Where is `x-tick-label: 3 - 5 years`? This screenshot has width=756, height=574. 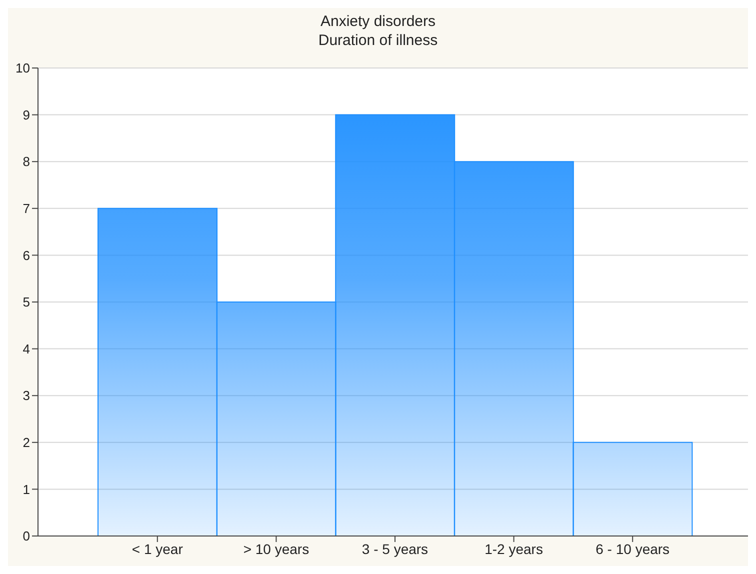 x-tick-label: 3 - 5 years is located at coordinates (395, 548).